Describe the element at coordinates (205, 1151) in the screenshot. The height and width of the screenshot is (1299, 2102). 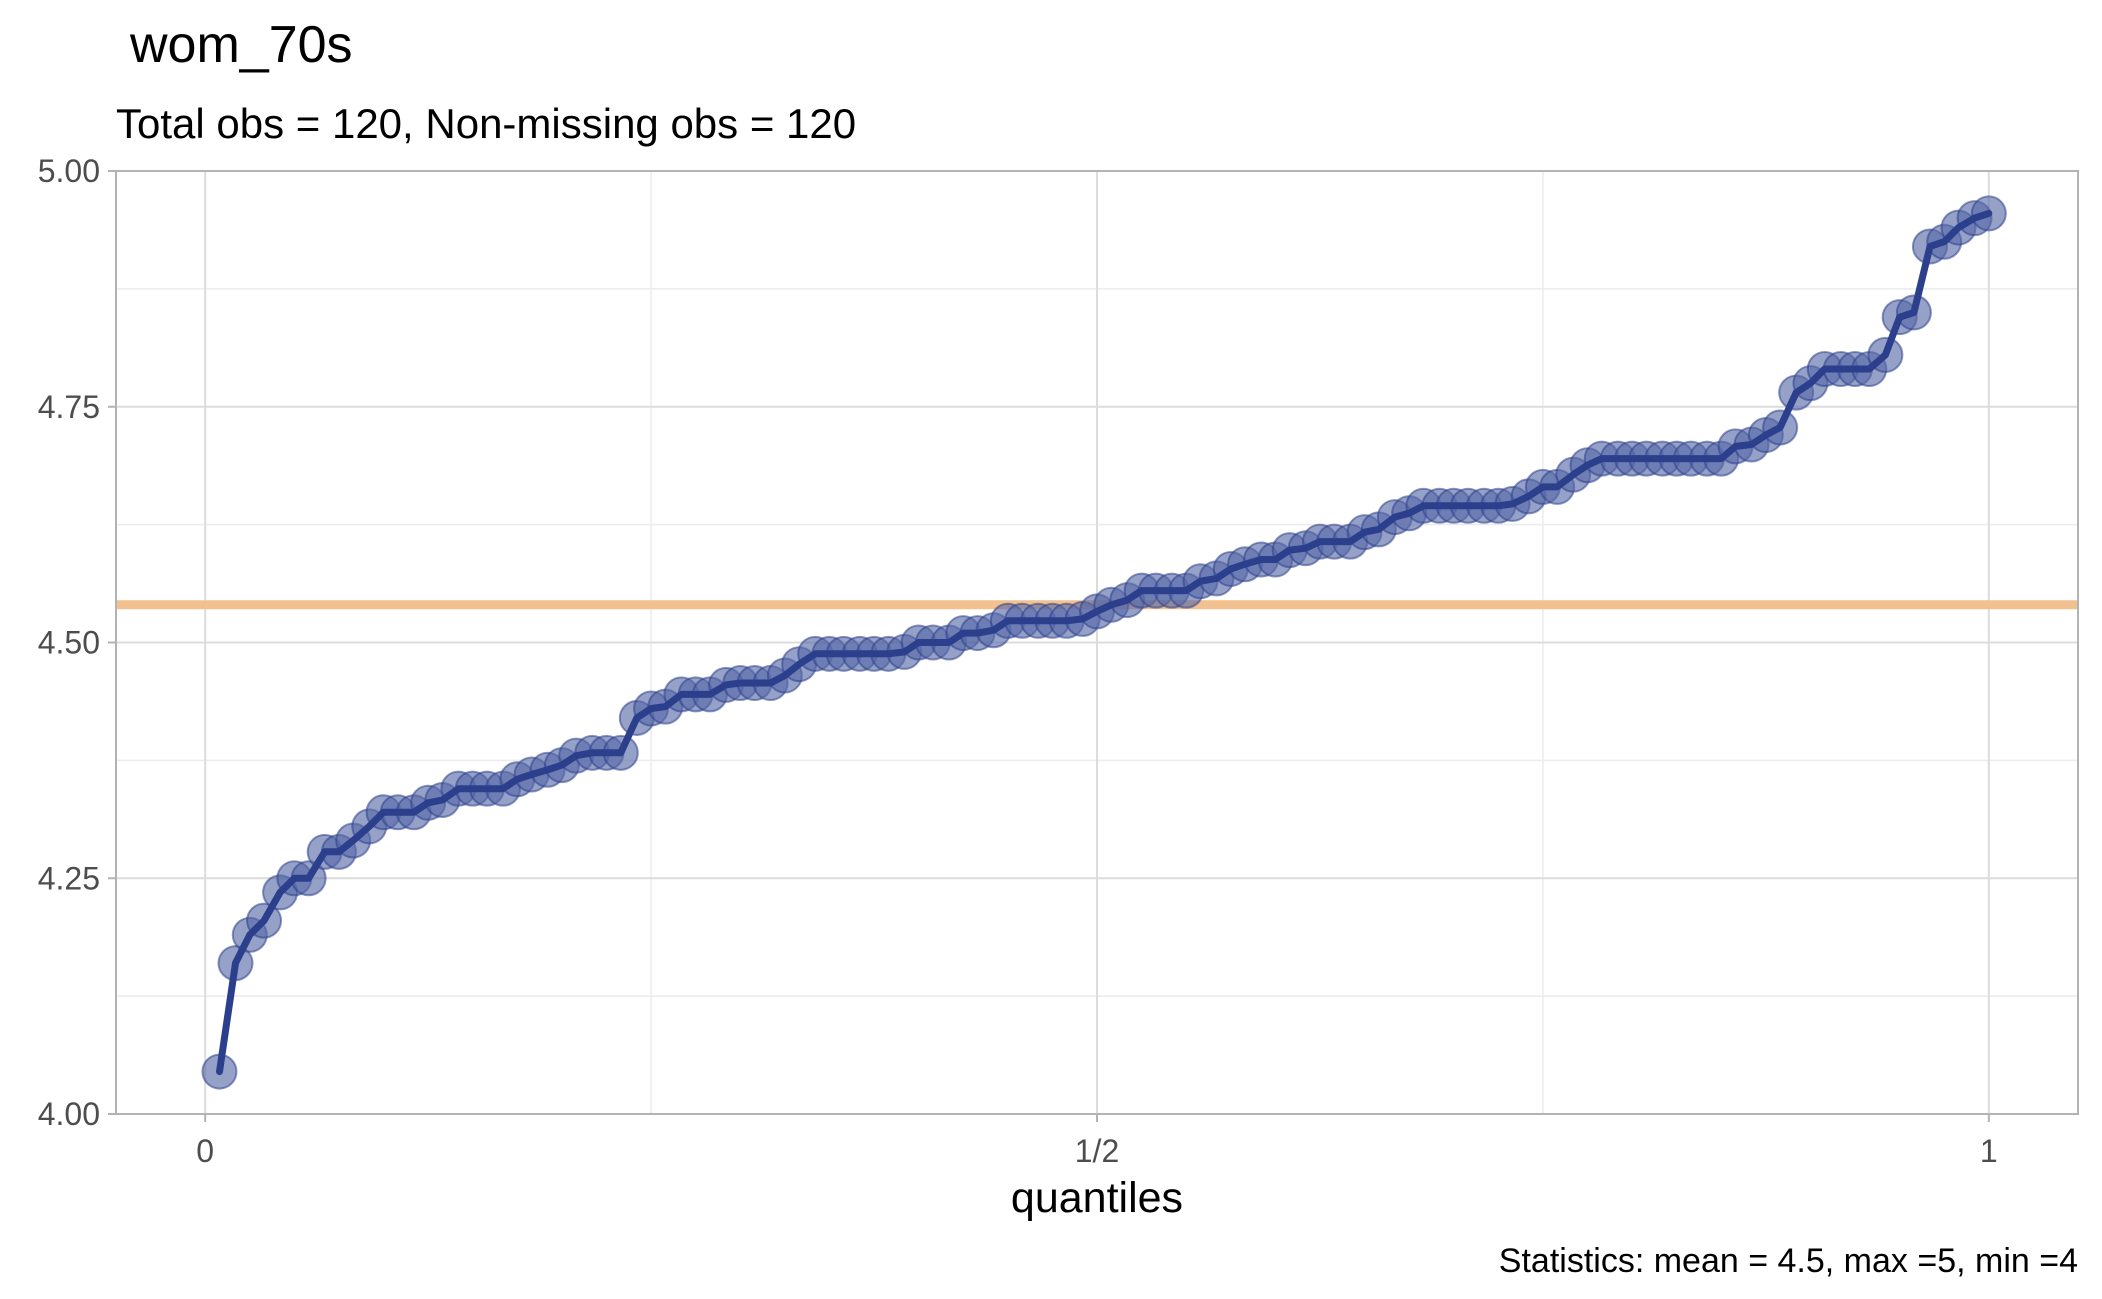
I see `x-tick-label: 0` at that location.